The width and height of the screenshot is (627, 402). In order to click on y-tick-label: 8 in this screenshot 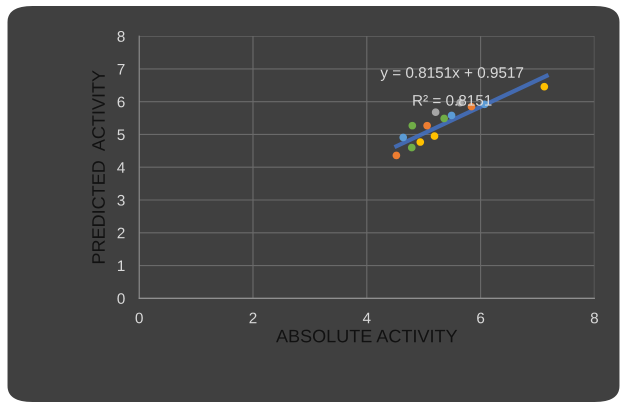, I will do `click(121, 36)`.